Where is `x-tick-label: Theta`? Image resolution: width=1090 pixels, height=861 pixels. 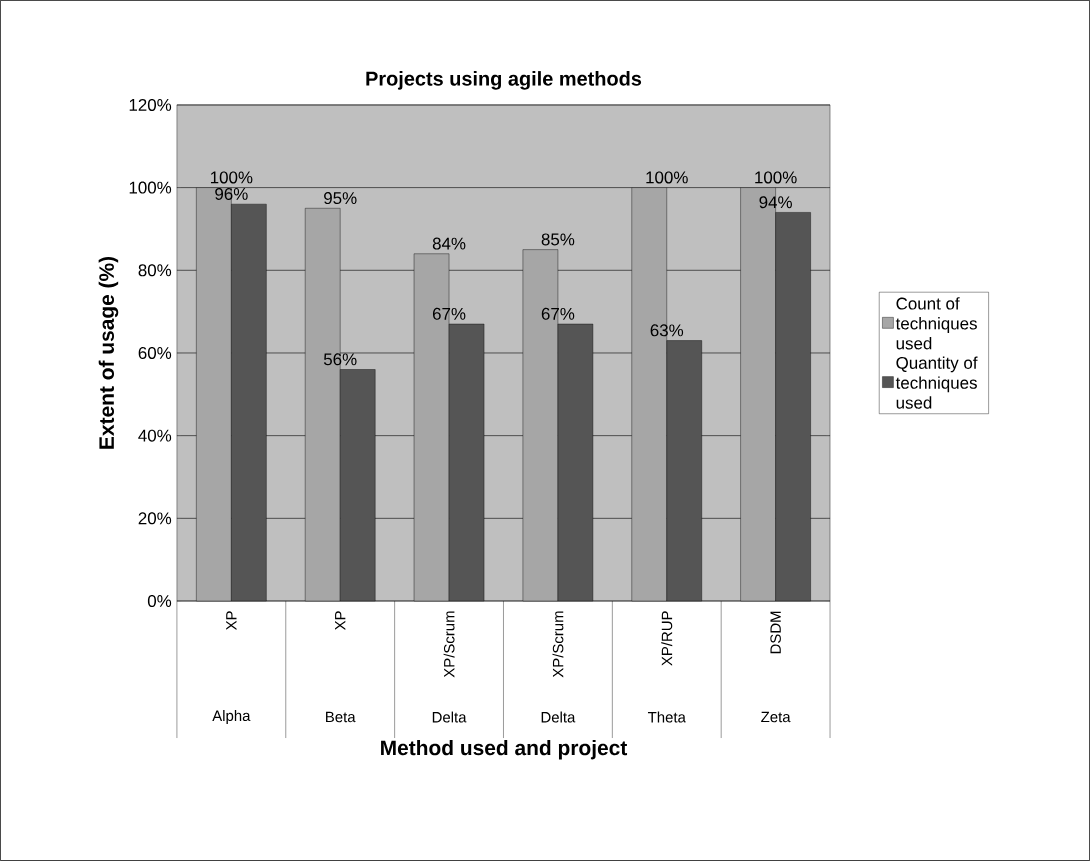 x-tick-label: Theta is located at coordinates (666, 717).